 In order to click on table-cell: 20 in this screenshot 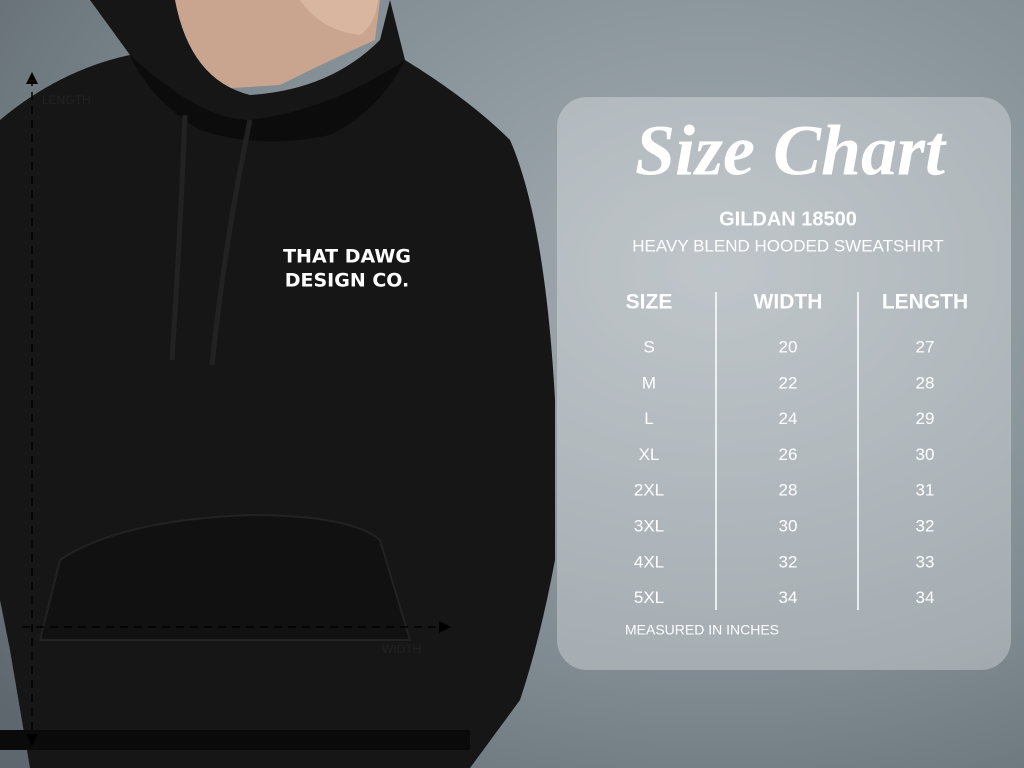, I will do `click(788, 346)`.